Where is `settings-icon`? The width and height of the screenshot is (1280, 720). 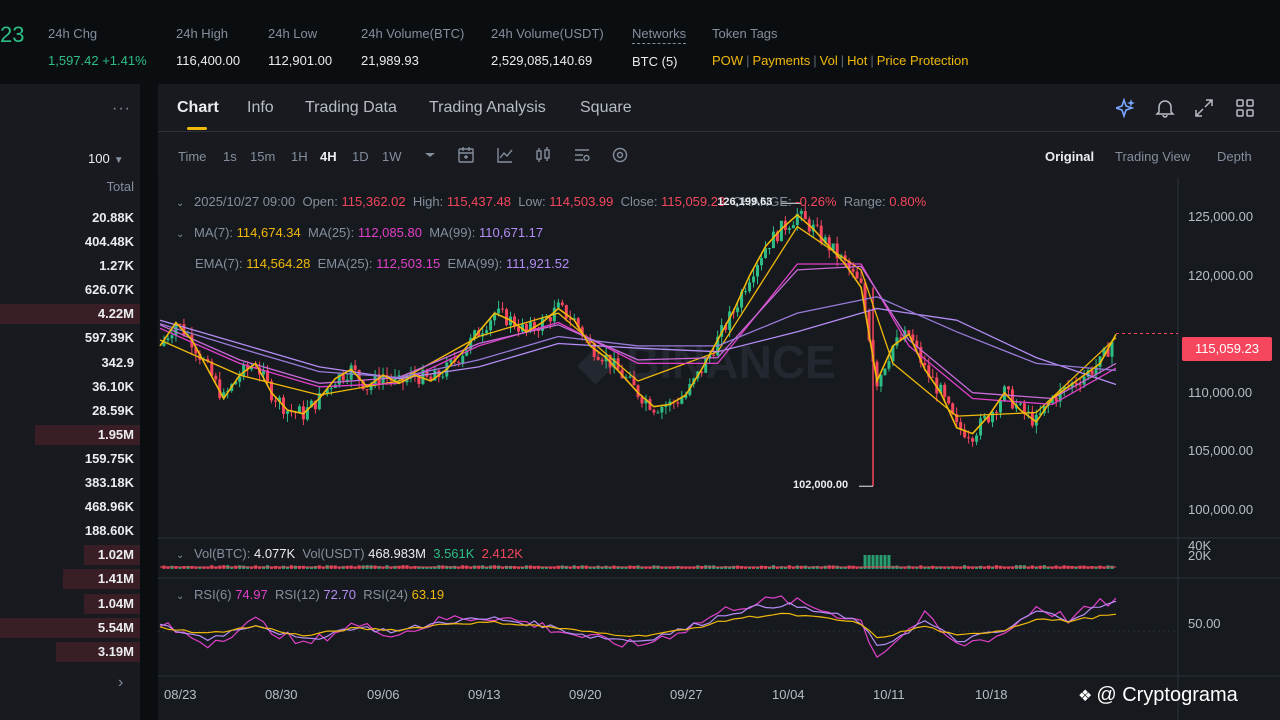 settings-icon is located at coordinates (620, 155).